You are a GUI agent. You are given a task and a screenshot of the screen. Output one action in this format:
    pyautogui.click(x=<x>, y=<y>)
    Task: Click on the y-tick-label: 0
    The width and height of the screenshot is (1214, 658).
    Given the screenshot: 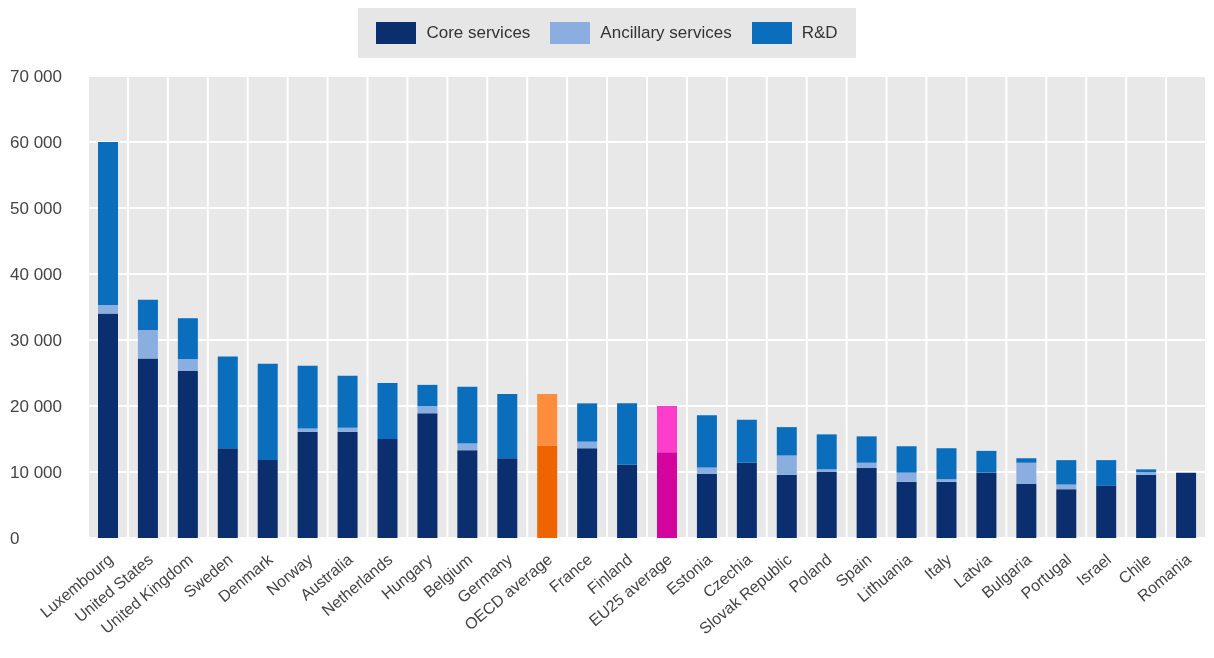 What is the action you would take?
    pyautogui.click(x=15, y=539)
    